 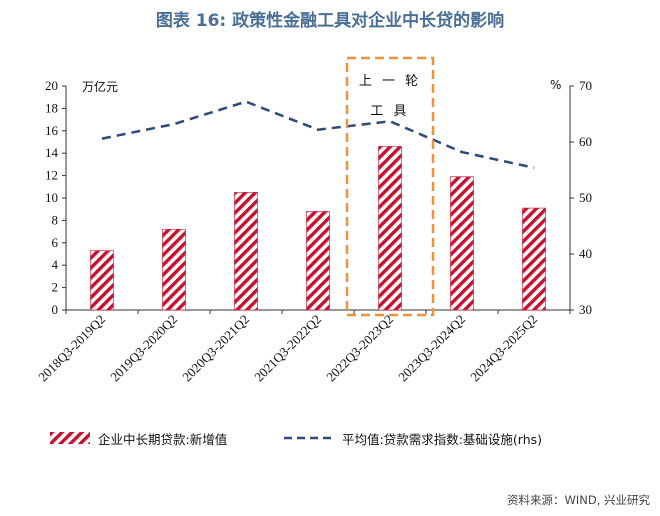 I want to click on left-tick-label: 6, so click(x=55, y=242).